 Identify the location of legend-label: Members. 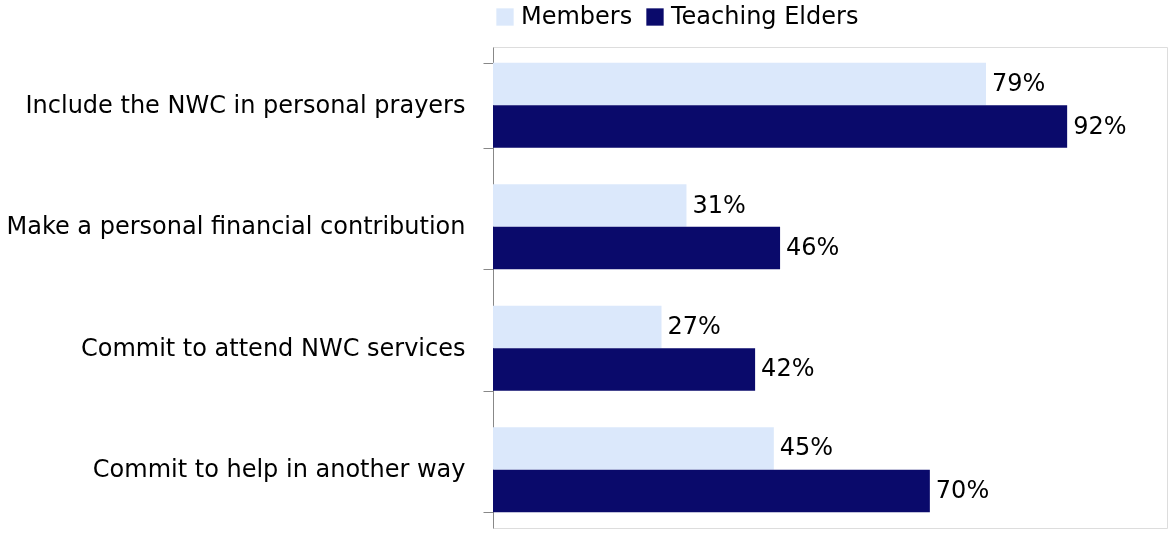
(577, 16).